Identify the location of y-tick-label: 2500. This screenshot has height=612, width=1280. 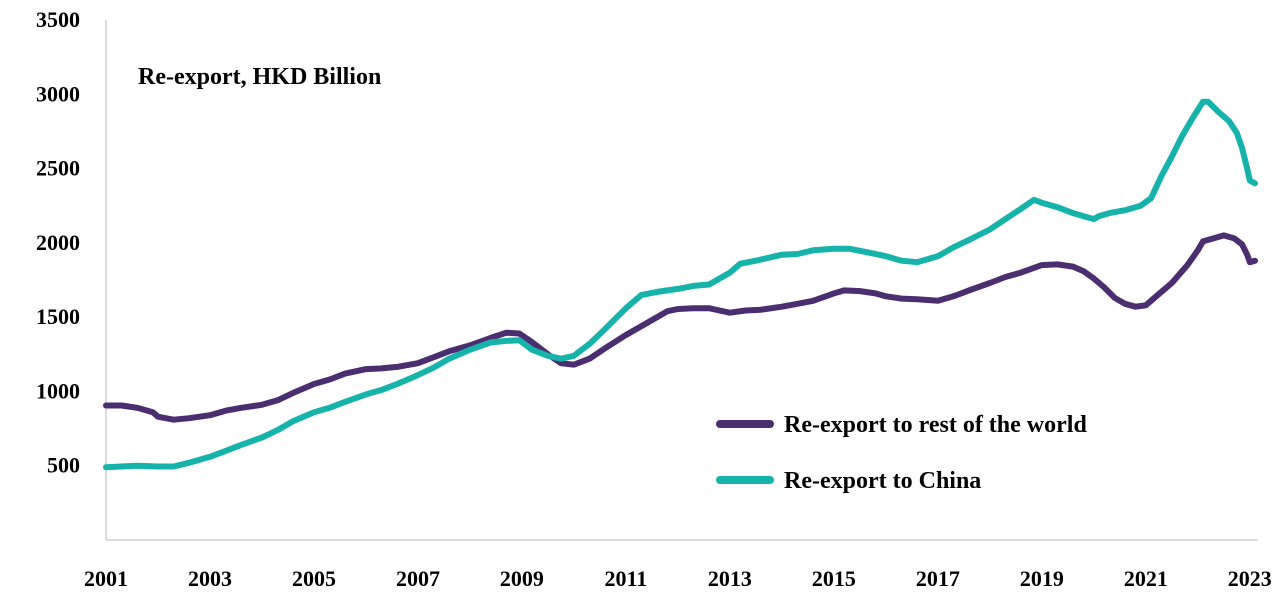
(58, 168).